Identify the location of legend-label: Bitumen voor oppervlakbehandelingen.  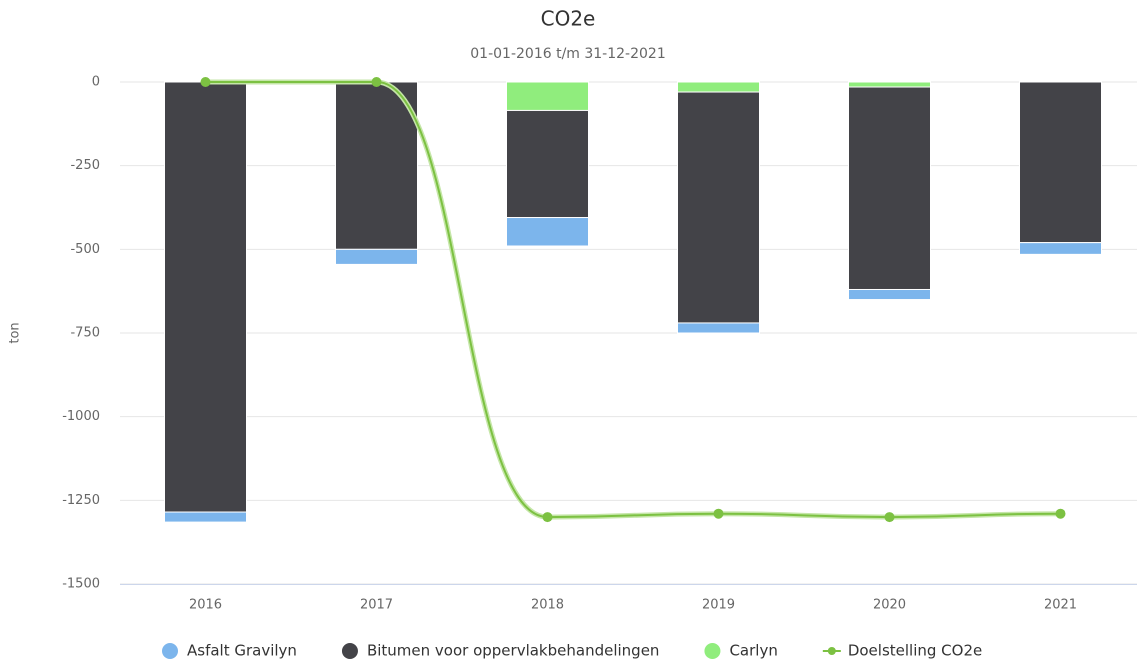
(513, 651).